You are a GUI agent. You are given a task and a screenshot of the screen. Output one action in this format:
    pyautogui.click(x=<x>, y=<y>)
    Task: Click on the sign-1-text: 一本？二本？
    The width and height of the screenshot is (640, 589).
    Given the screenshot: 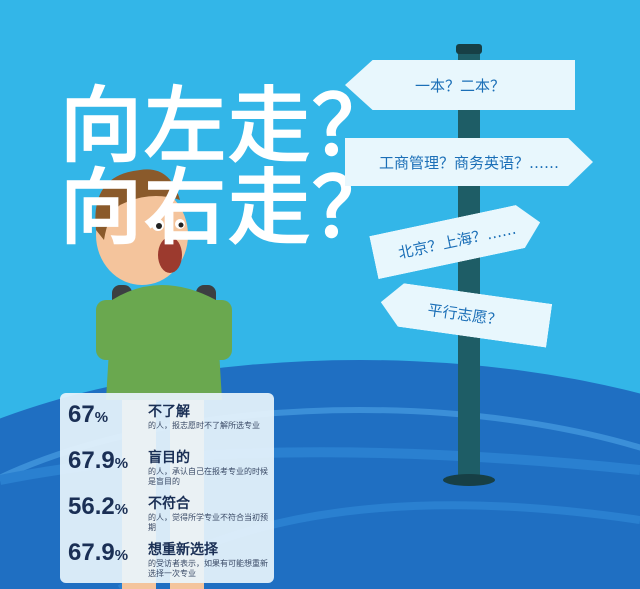 What is the action you would take?
    pyautogui.click(x=459, y=85)
    